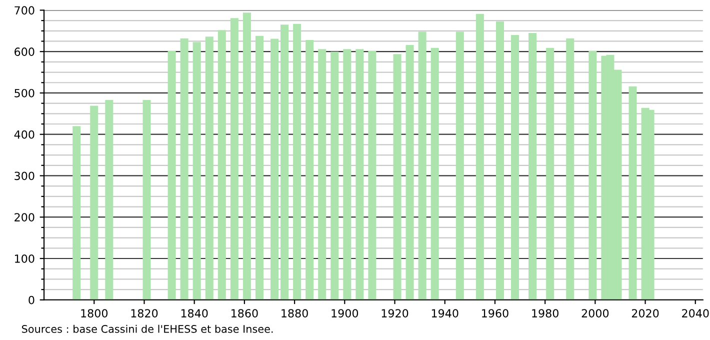  Describe the element at coordinates (24, 52) in the screenshot. I see `y-tick-label: 600` at that location.